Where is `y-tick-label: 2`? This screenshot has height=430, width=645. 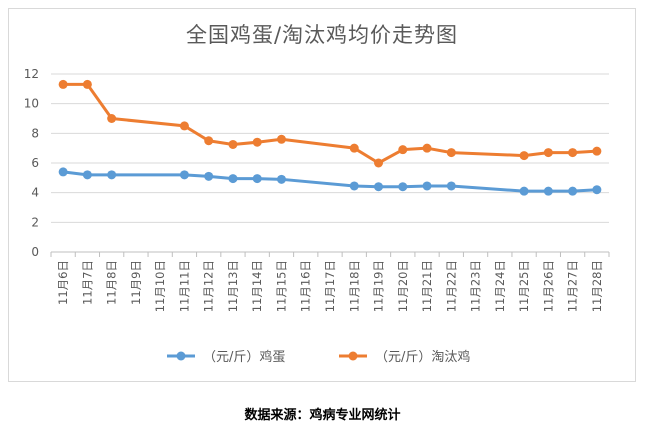 y-tick-label: 2 is located at coordinates (35, 222).